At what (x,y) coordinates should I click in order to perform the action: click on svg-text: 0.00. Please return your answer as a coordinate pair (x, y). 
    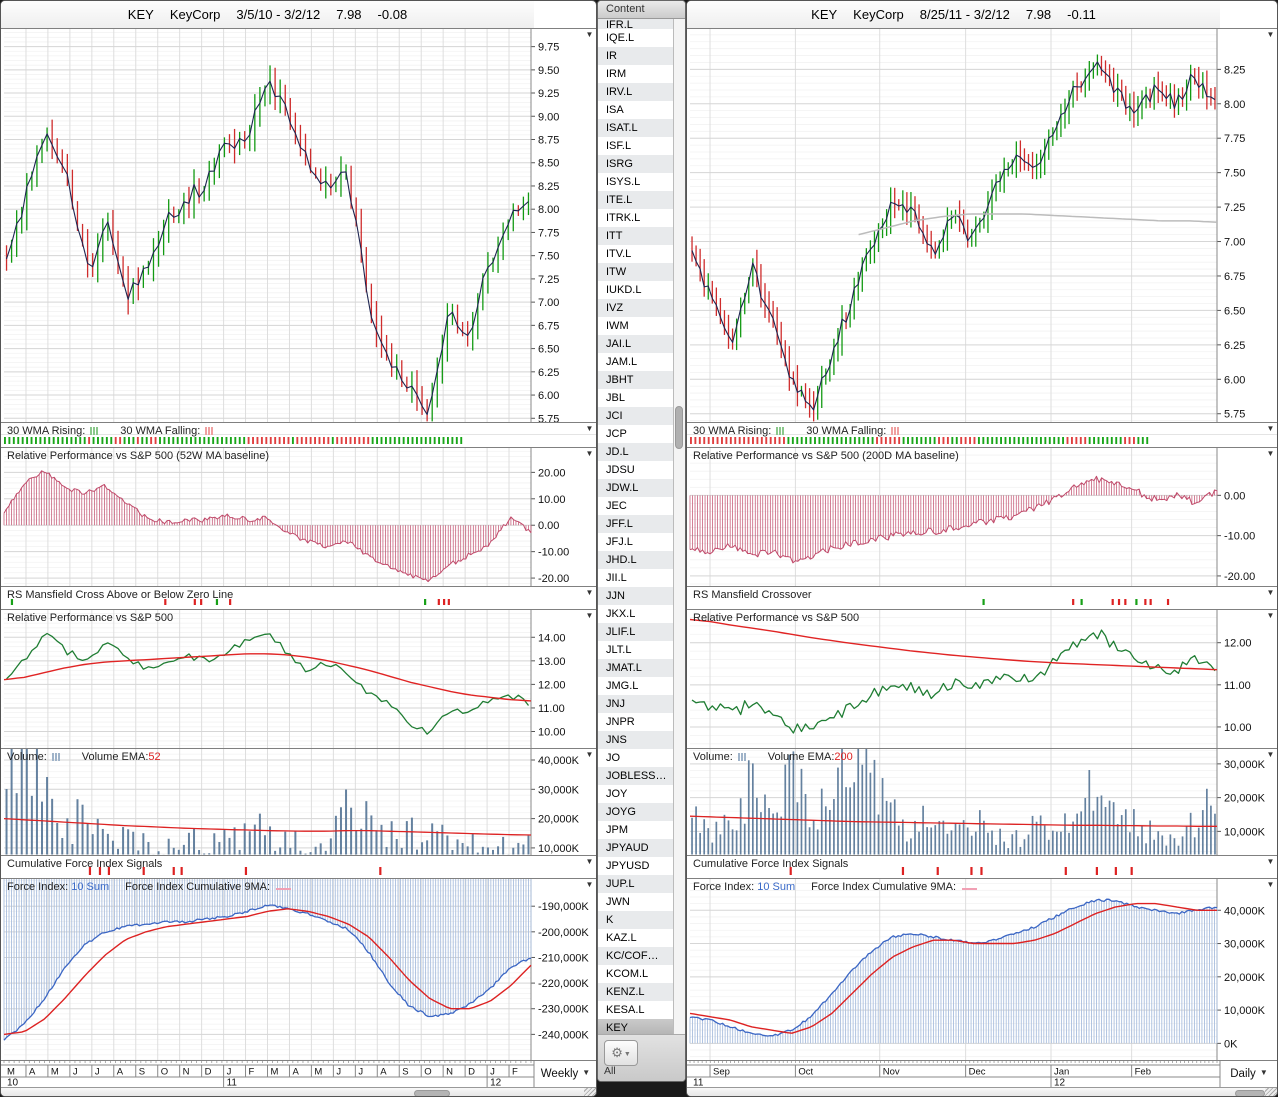
    Looking at the image, I should click on (1234, 496).